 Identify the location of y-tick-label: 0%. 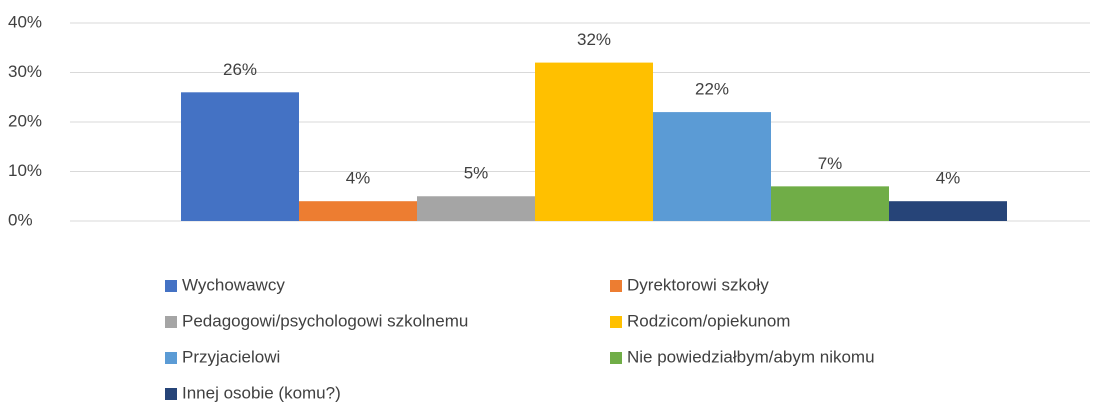
(20, 219).